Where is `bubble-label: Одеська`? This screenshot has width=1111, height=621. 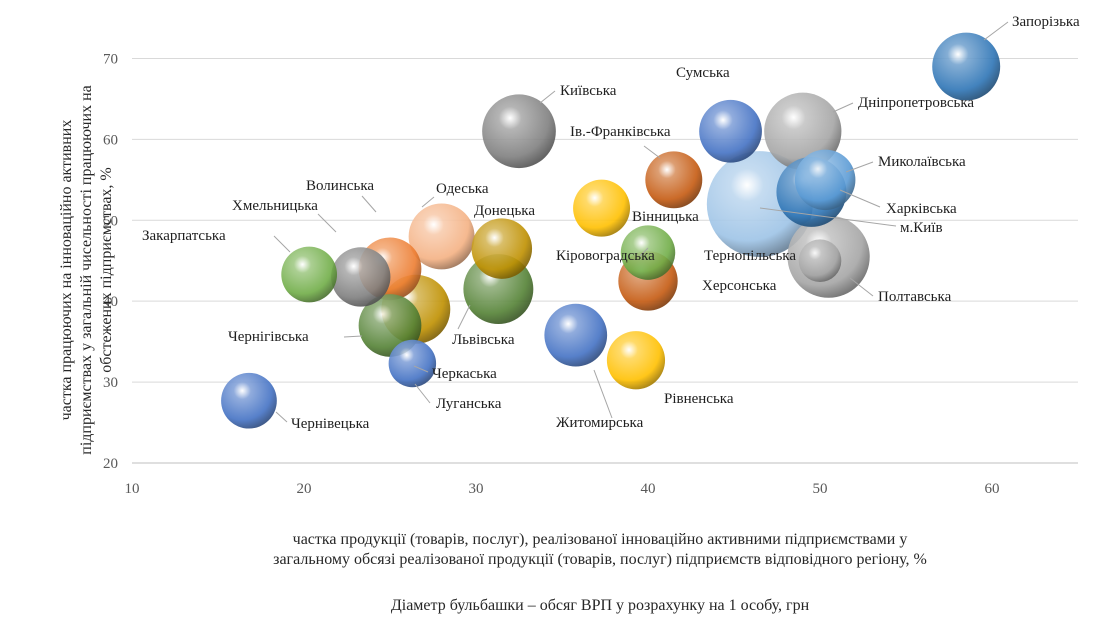 bubble-label: Одеська is located at coordinates (462, 189).